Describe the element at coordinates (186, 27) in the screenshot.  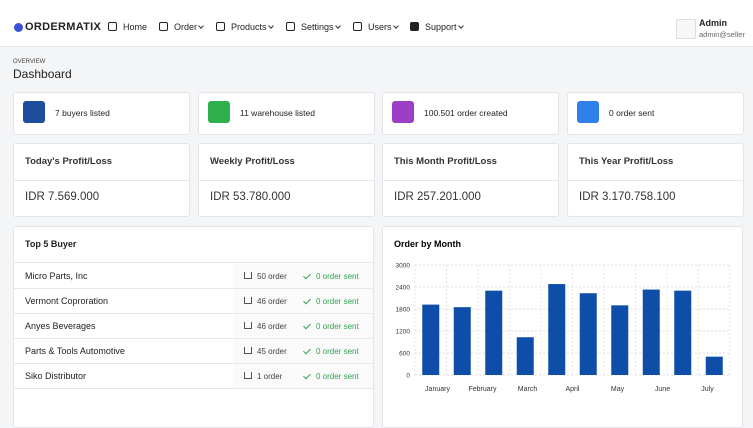
I see `nav-item: Order` at that location.